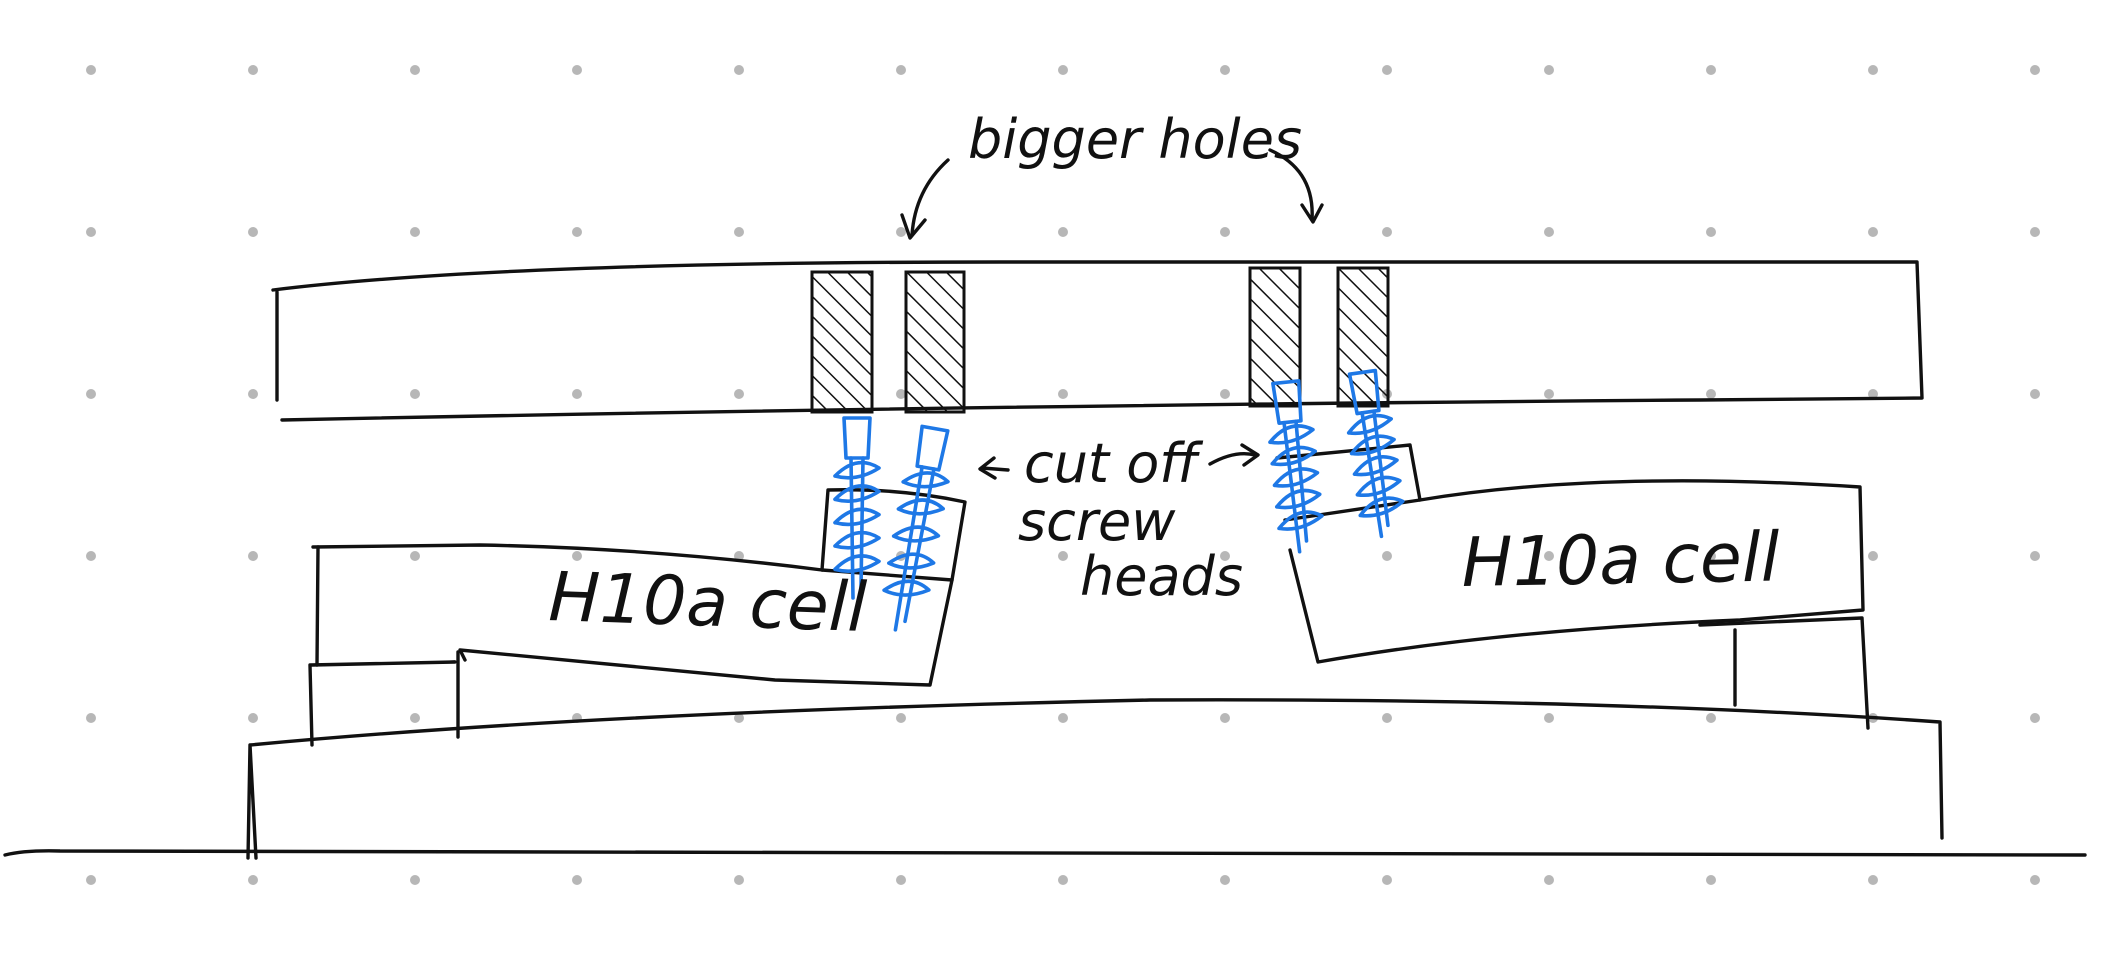 The width and height of the screenshot is (2105, 964). What do you see at coordinates (930, 197) in the screenshot?
I see `arrow-bigger-holes-left` at bounding box center [930, 197].